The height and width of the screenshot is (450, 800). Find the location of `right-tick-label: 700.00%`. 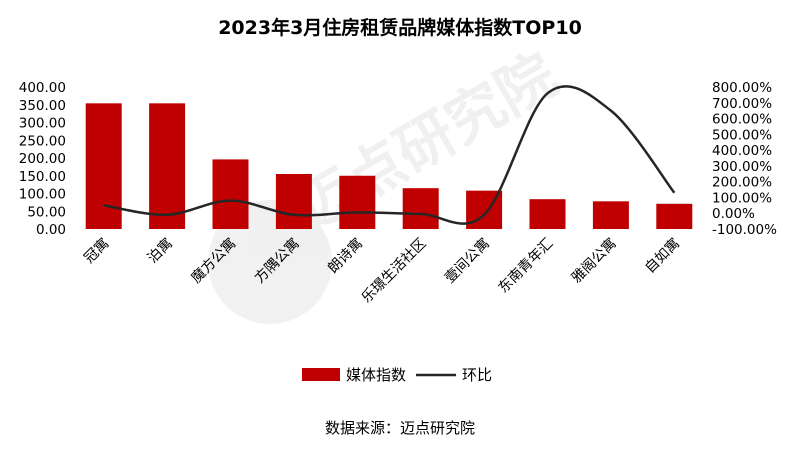

right-tick-label: 700.00% is located at coordinates (742, 104).